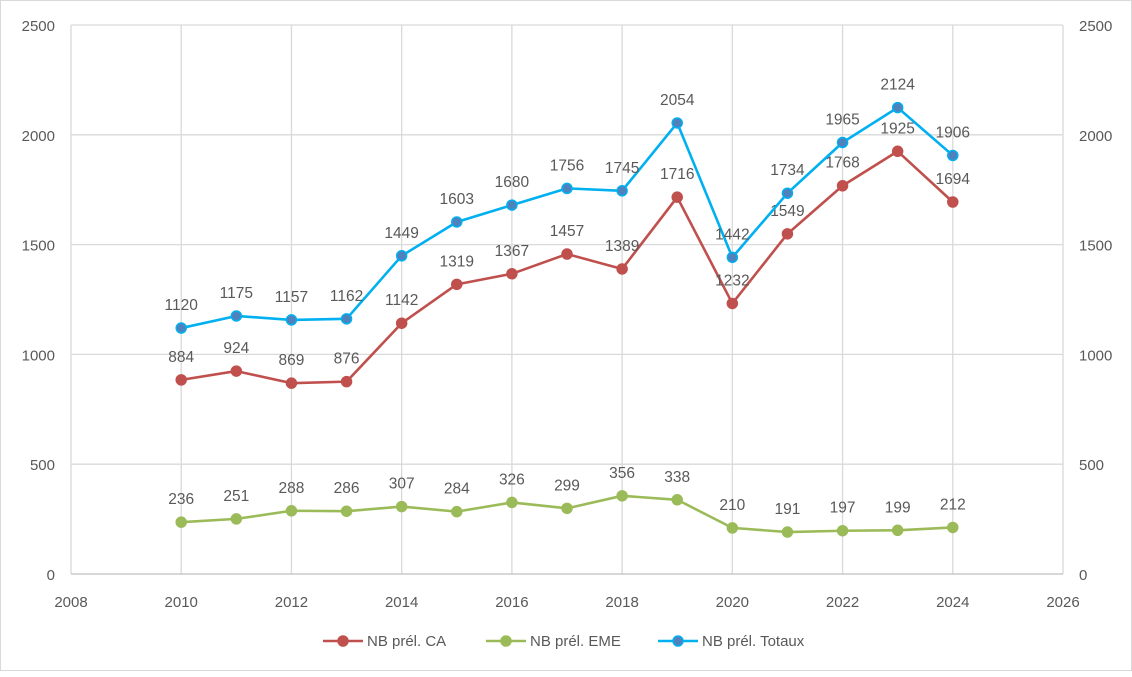 The height and width of the screenshot is (677, 1132). What do you see at coordinates (732, 505) in the screenshot?
I see `data-label: 210` at bounding box center [732, 505].